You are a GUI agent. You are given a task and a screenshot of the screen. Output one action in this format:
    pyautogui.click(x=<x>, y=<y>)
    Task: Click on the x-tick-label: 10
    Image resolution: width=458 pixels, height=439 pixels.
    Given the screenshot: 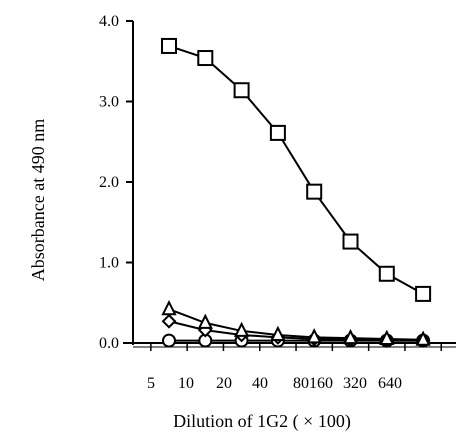 What is the action you would take?
    pyautogui.click(x=186, y=383)
    